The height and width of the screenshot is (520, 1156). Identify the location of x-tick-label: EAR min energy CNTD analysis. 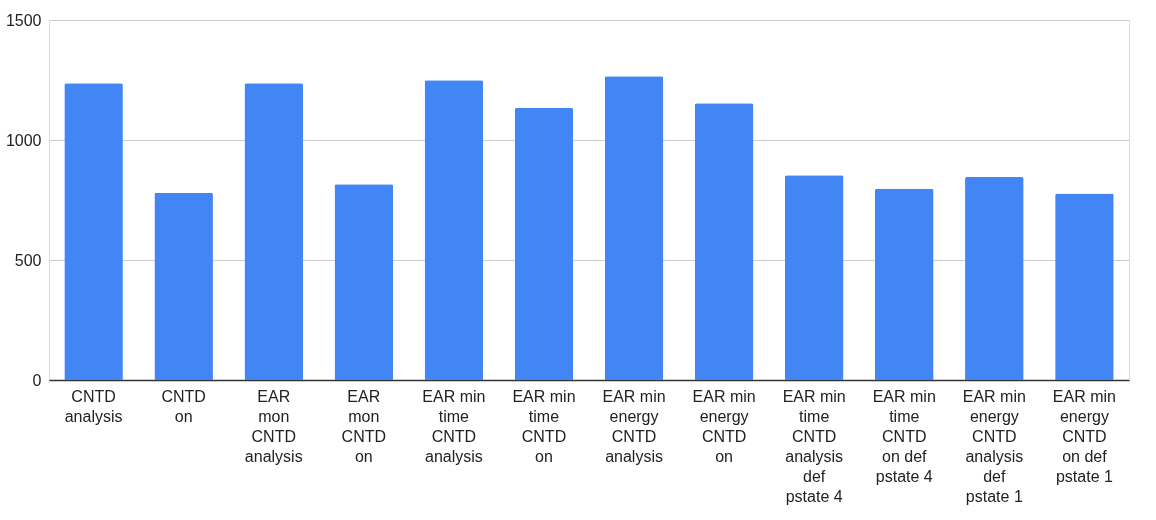
(634, 426).